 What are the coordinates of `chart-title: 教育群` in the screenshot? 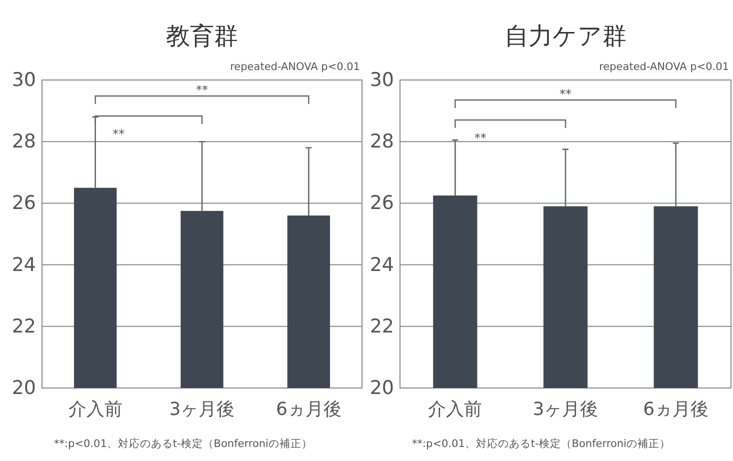 It's located at (202, 36).